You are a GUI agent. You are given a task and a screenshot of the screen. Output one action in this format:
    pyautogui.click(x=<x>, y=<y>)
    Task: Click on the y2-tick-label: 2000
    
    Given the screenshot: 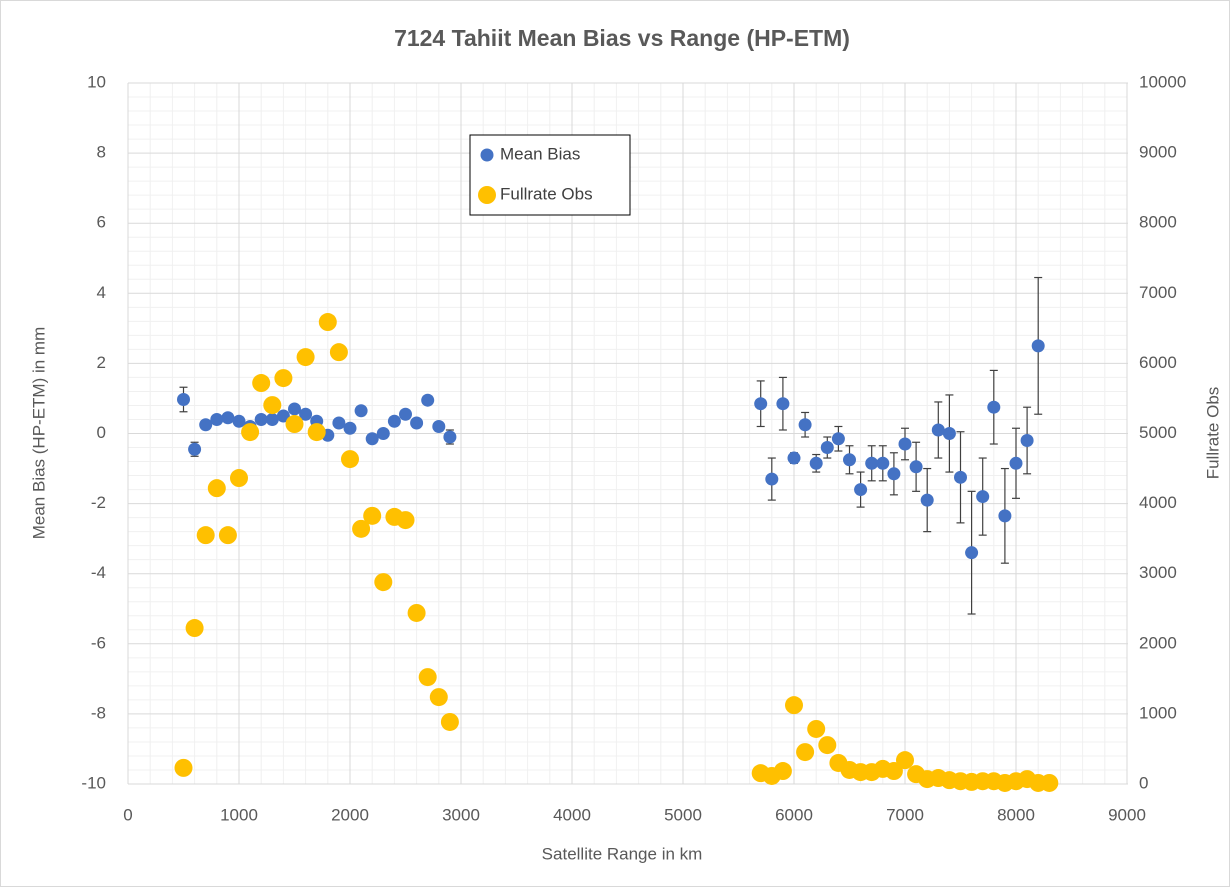 What is the action you would take?
    pyautogui.click(x=1158, y=642)
    